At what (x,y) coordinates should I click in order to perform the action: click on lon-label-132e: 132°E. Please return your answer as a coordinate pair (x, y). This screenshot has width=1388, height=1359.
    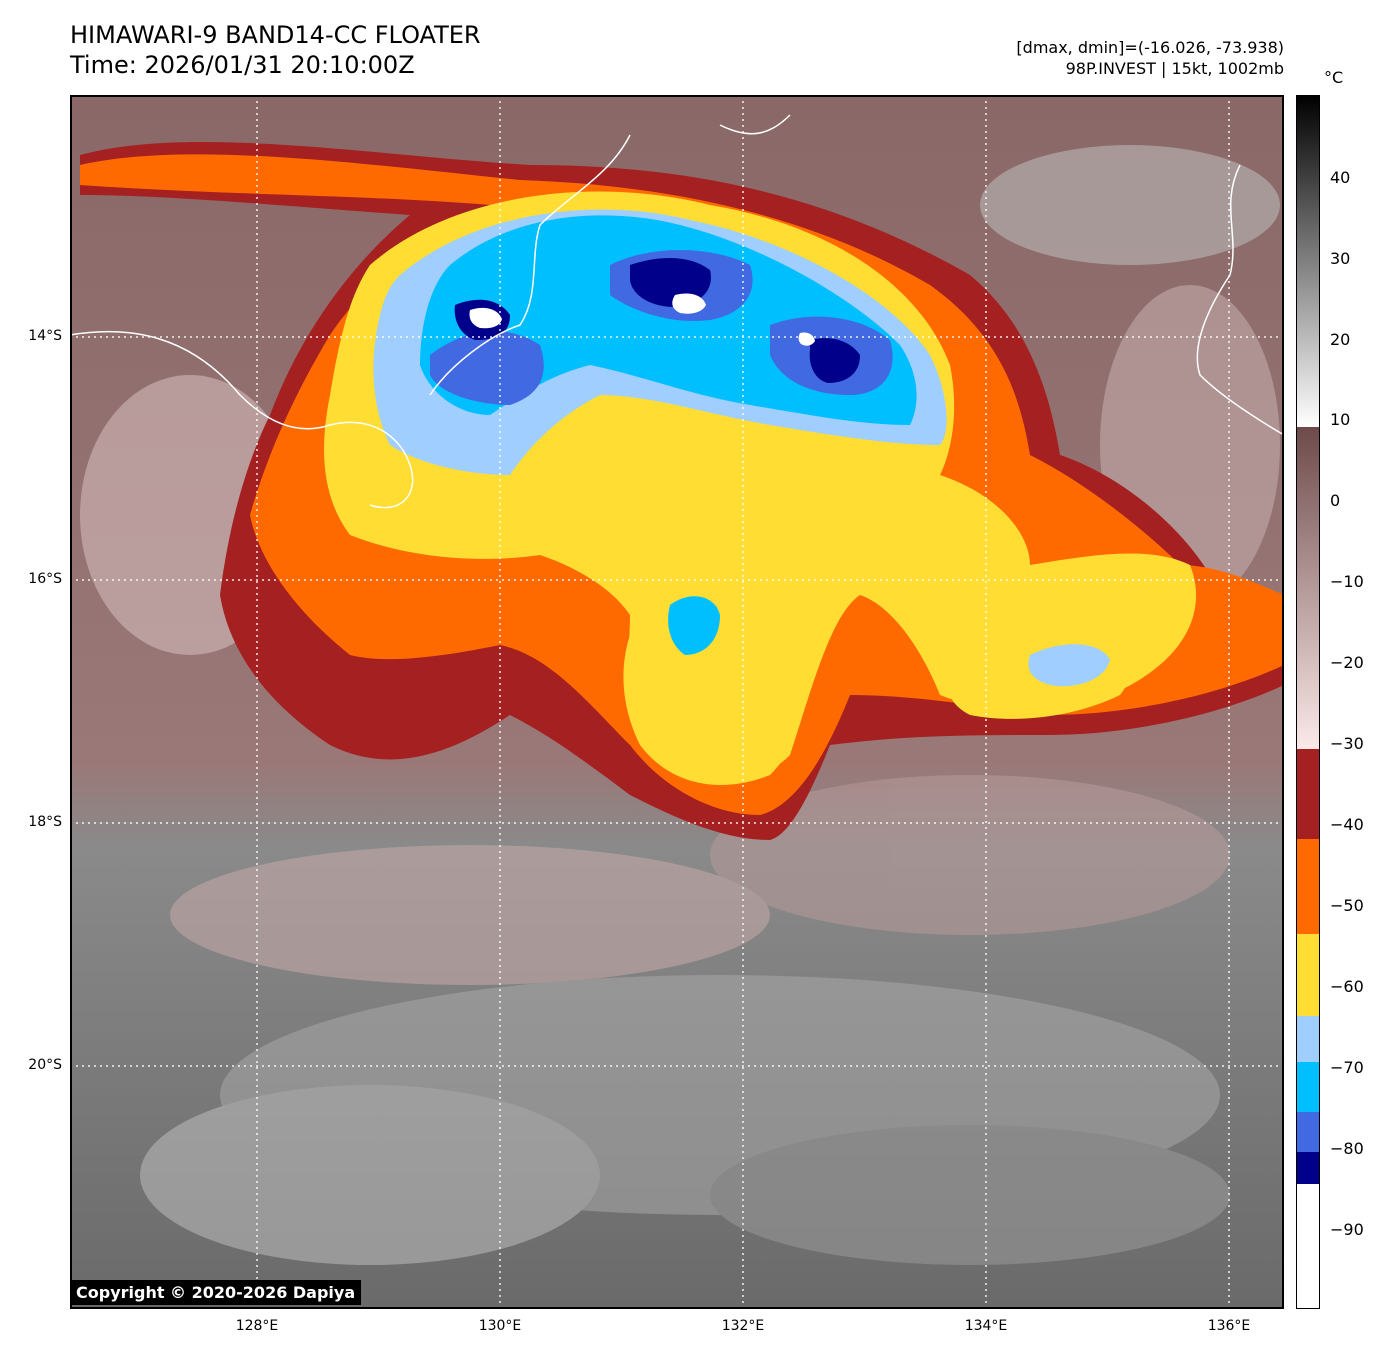
    Looking at the image, I should click on (743, 1326).